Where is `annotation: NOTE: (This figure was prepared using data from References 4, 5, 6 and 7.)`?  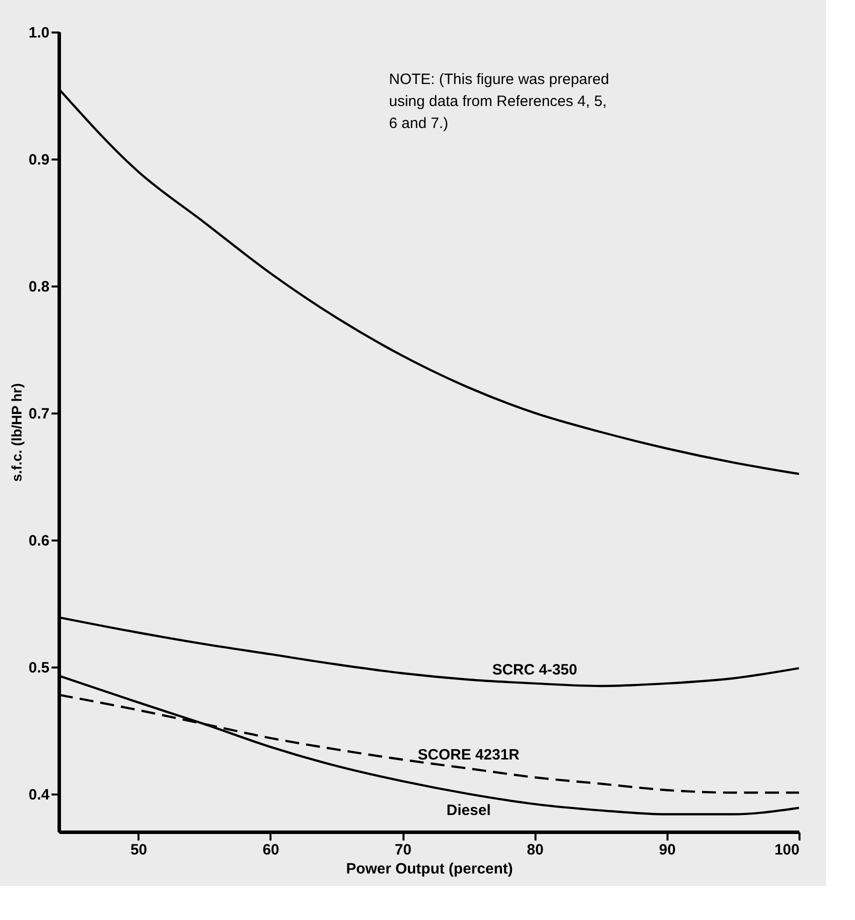 annotation: NOTE: (This figure was prepared using data from References 4, 5, 6 and 7.) is located at coordinates (499, 101).